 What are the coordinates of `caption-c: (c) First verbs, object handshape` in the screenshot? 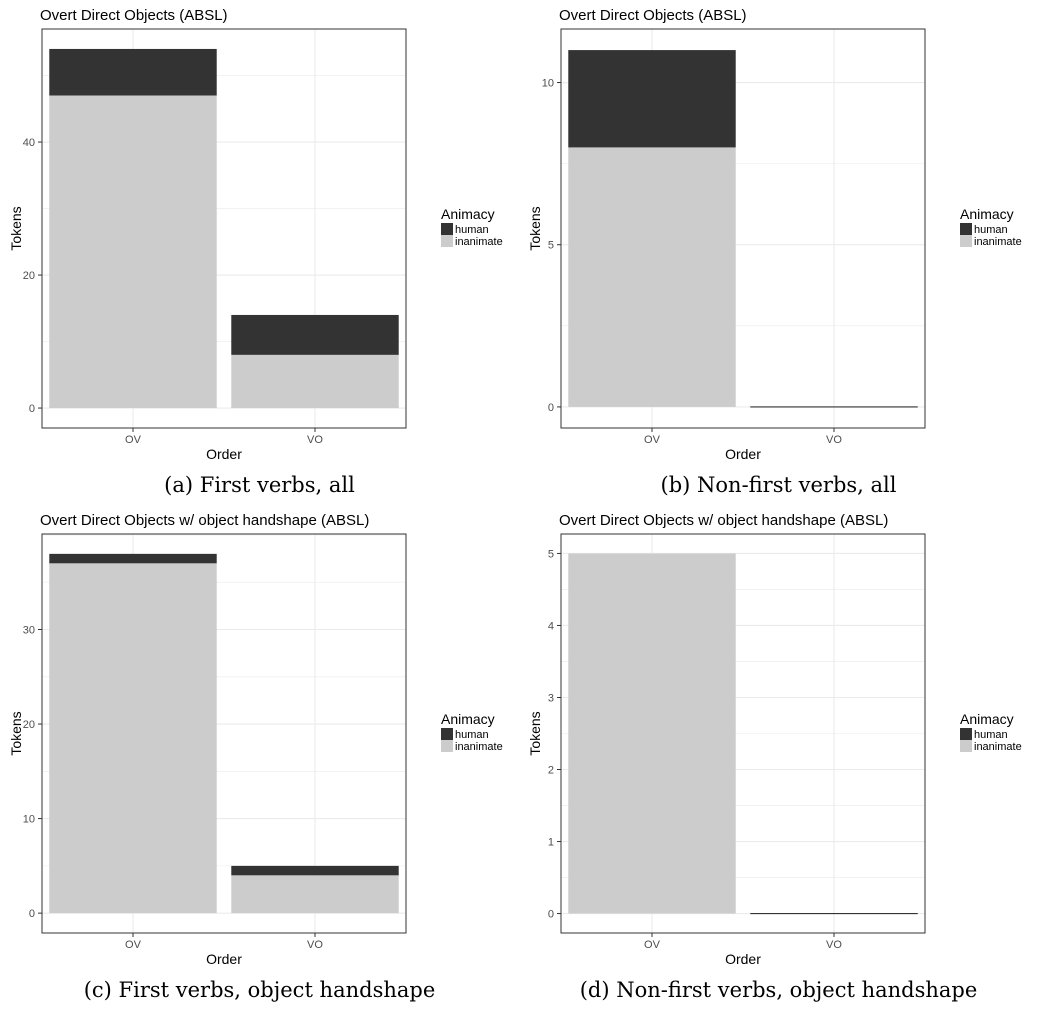 It's located at (259, 990).